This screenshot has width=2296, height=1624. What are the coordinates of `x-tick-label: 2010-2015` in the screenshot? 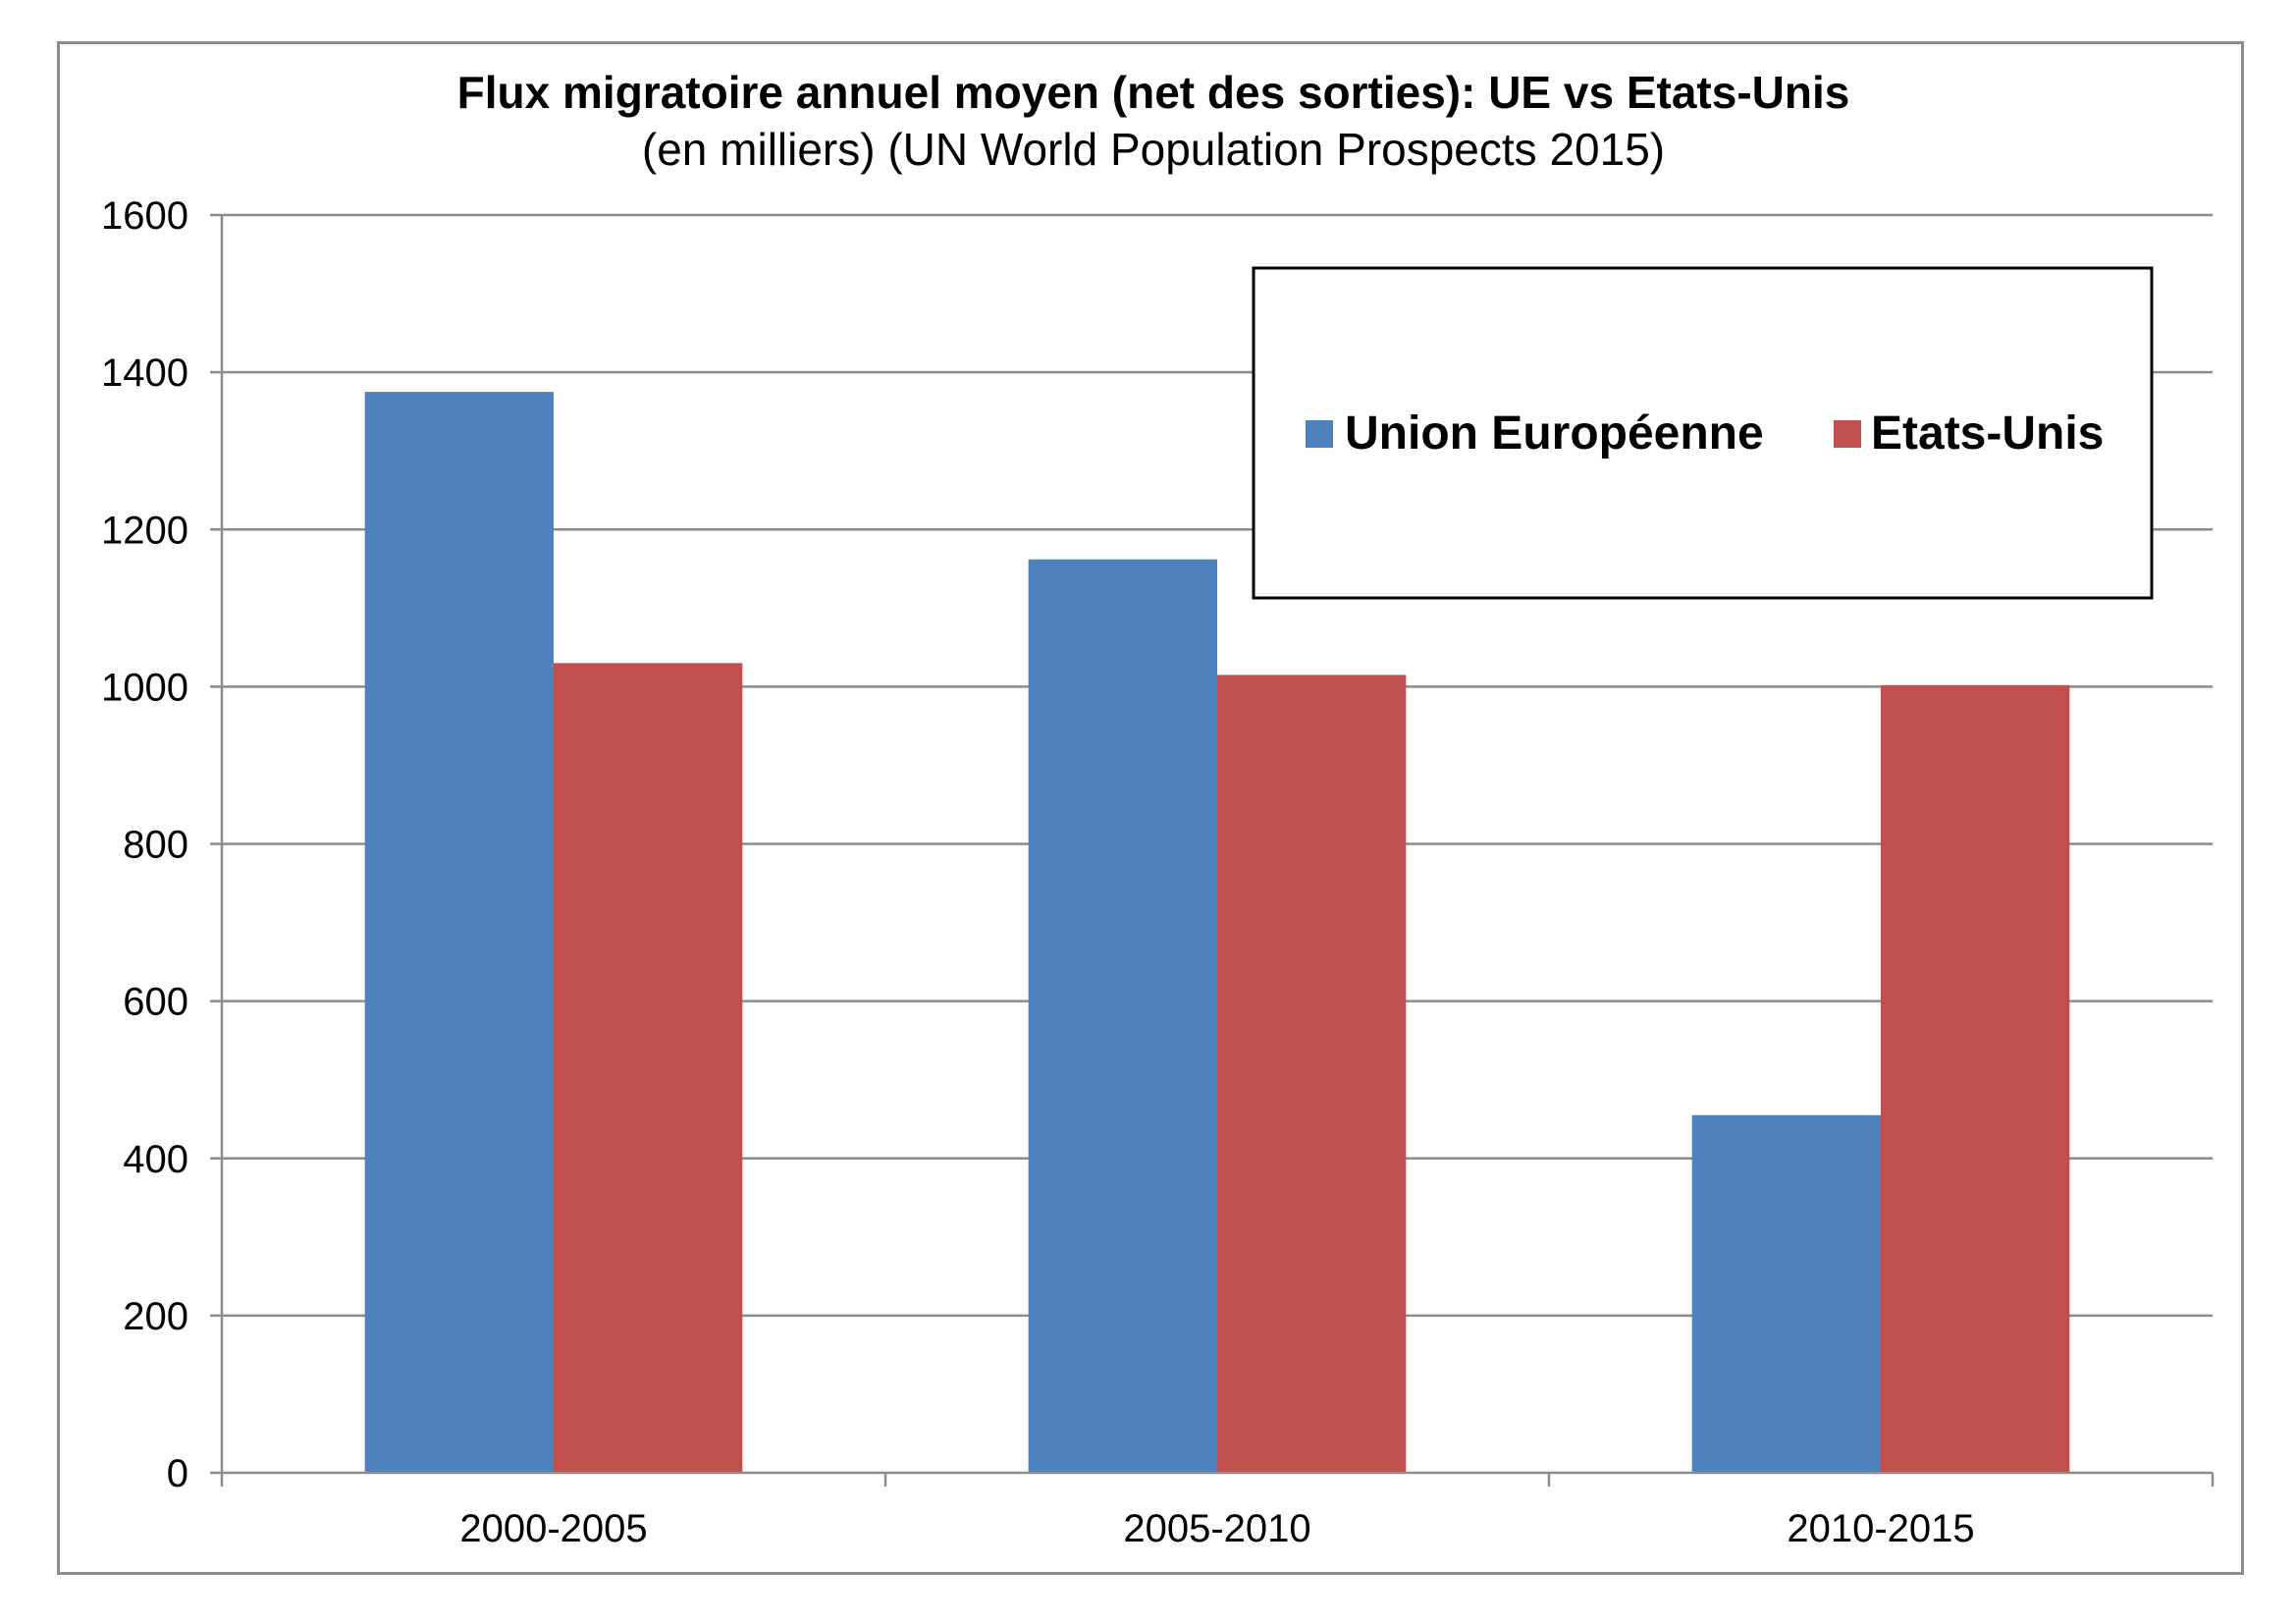 It's located at (1880, 1528).